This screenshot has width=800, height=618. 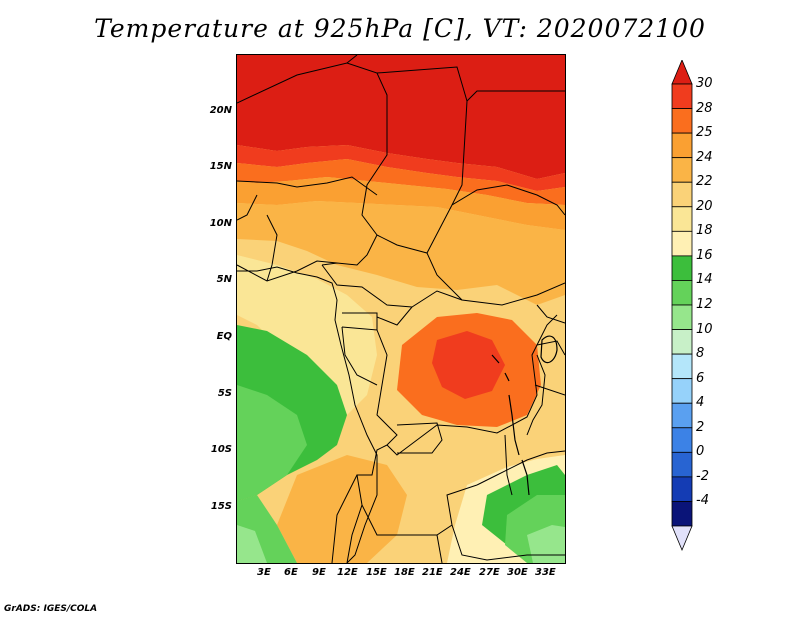 What do you see at coordinates (514, 425) in the screenshot?
I see `lake-tanganyika` at bounding box center [514, 425].